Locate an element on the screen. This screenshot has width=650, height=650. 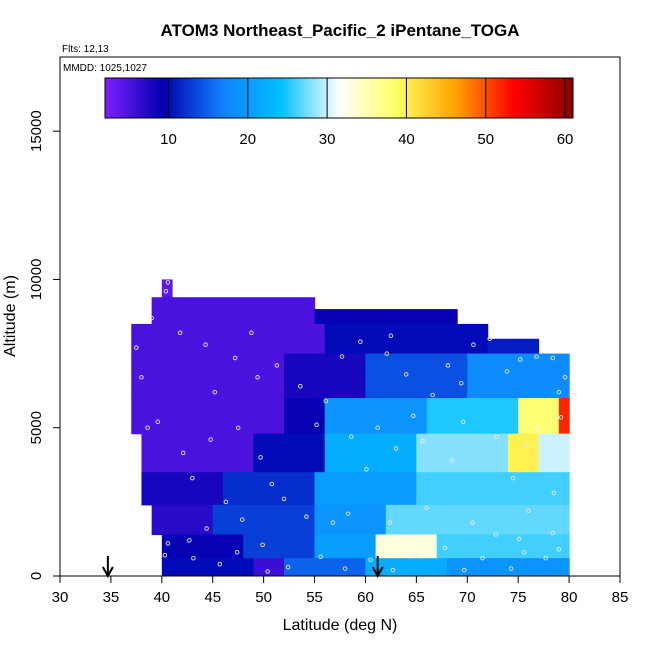
colorbar-tick-label: 60 is located at coordinates (565, 139).